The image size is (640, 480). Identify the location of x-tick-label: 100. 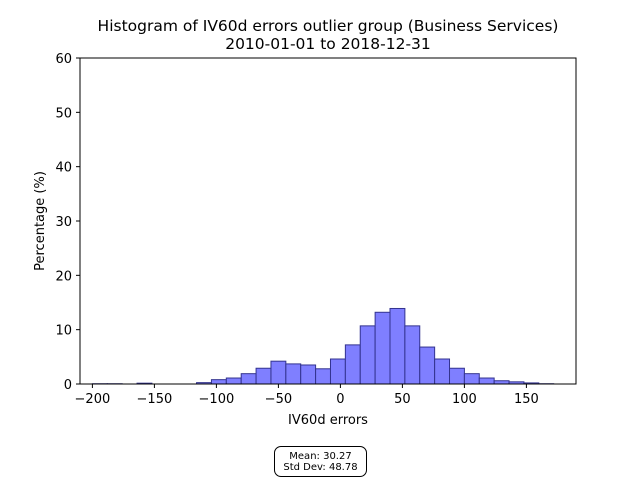
(464, 399).